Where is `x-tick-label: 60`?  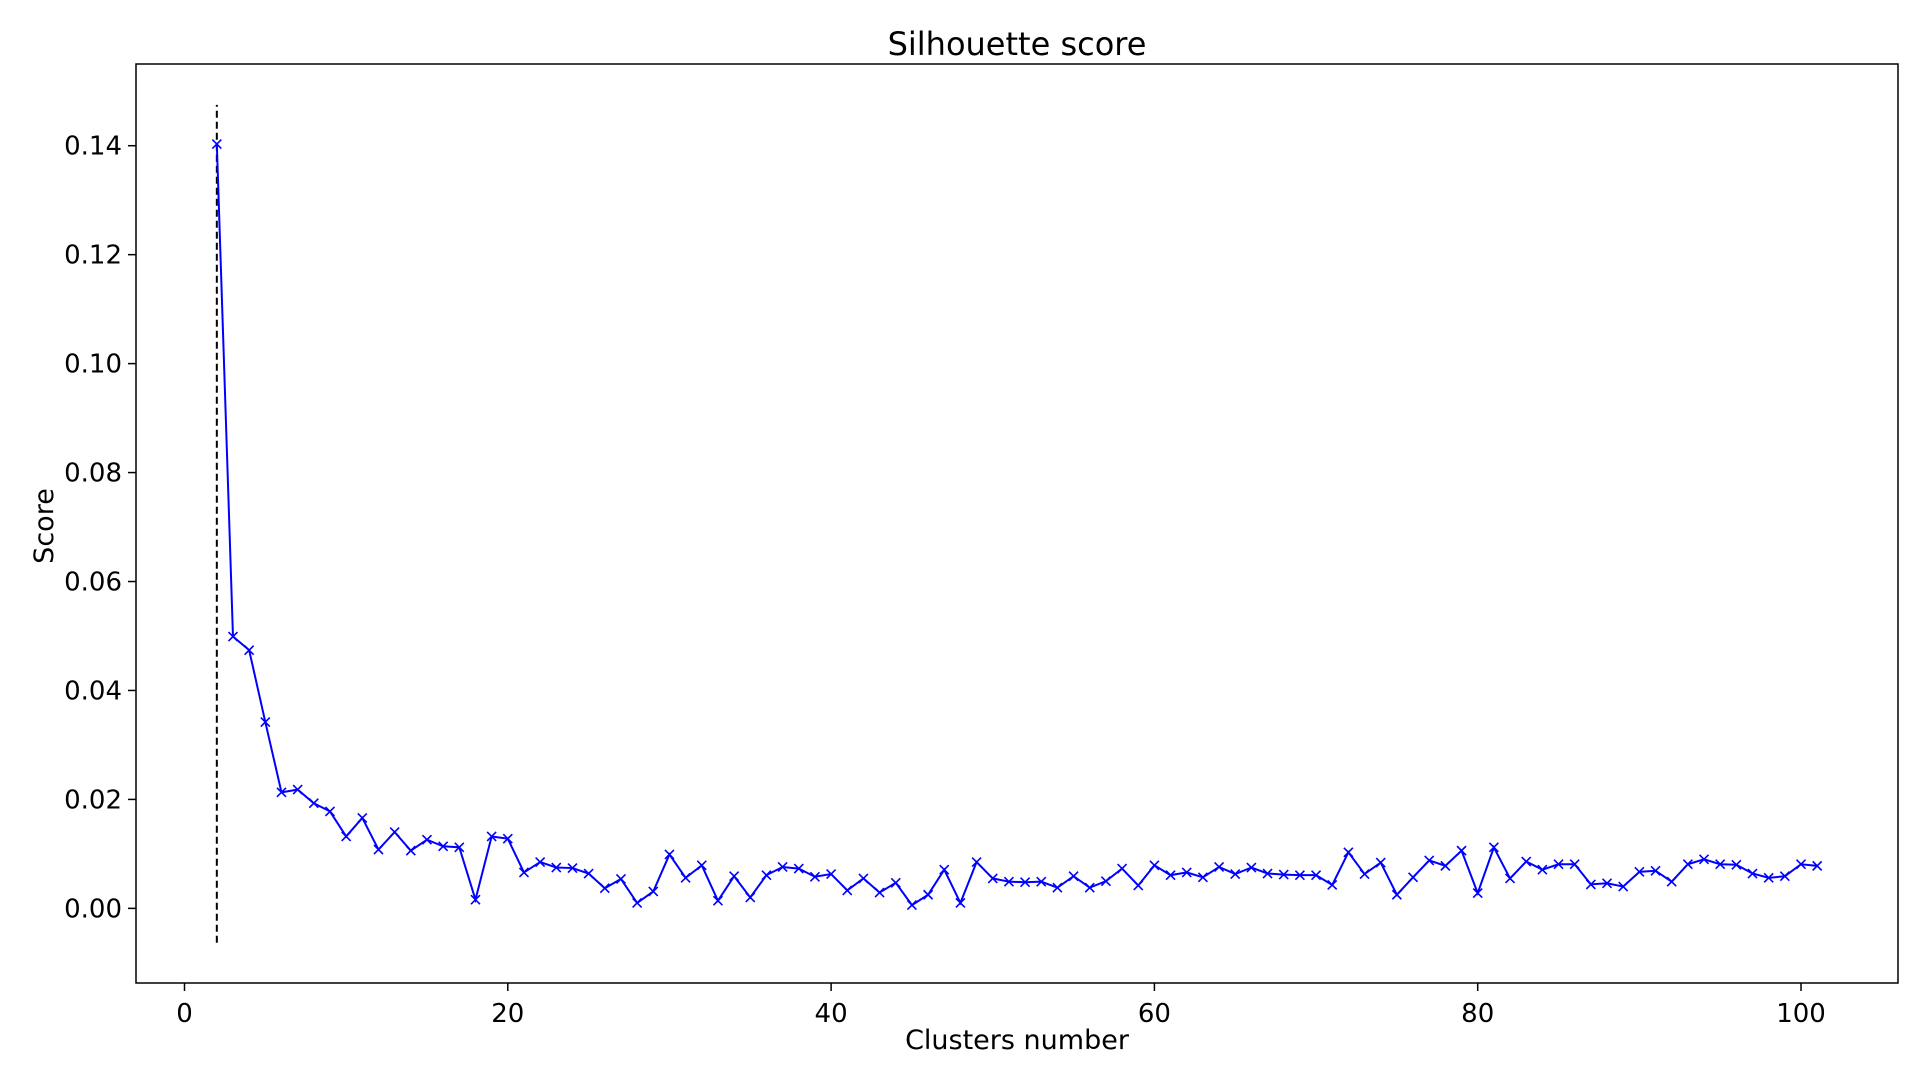
x-tick-label: 60 is located at coordinates (1154, 1014).